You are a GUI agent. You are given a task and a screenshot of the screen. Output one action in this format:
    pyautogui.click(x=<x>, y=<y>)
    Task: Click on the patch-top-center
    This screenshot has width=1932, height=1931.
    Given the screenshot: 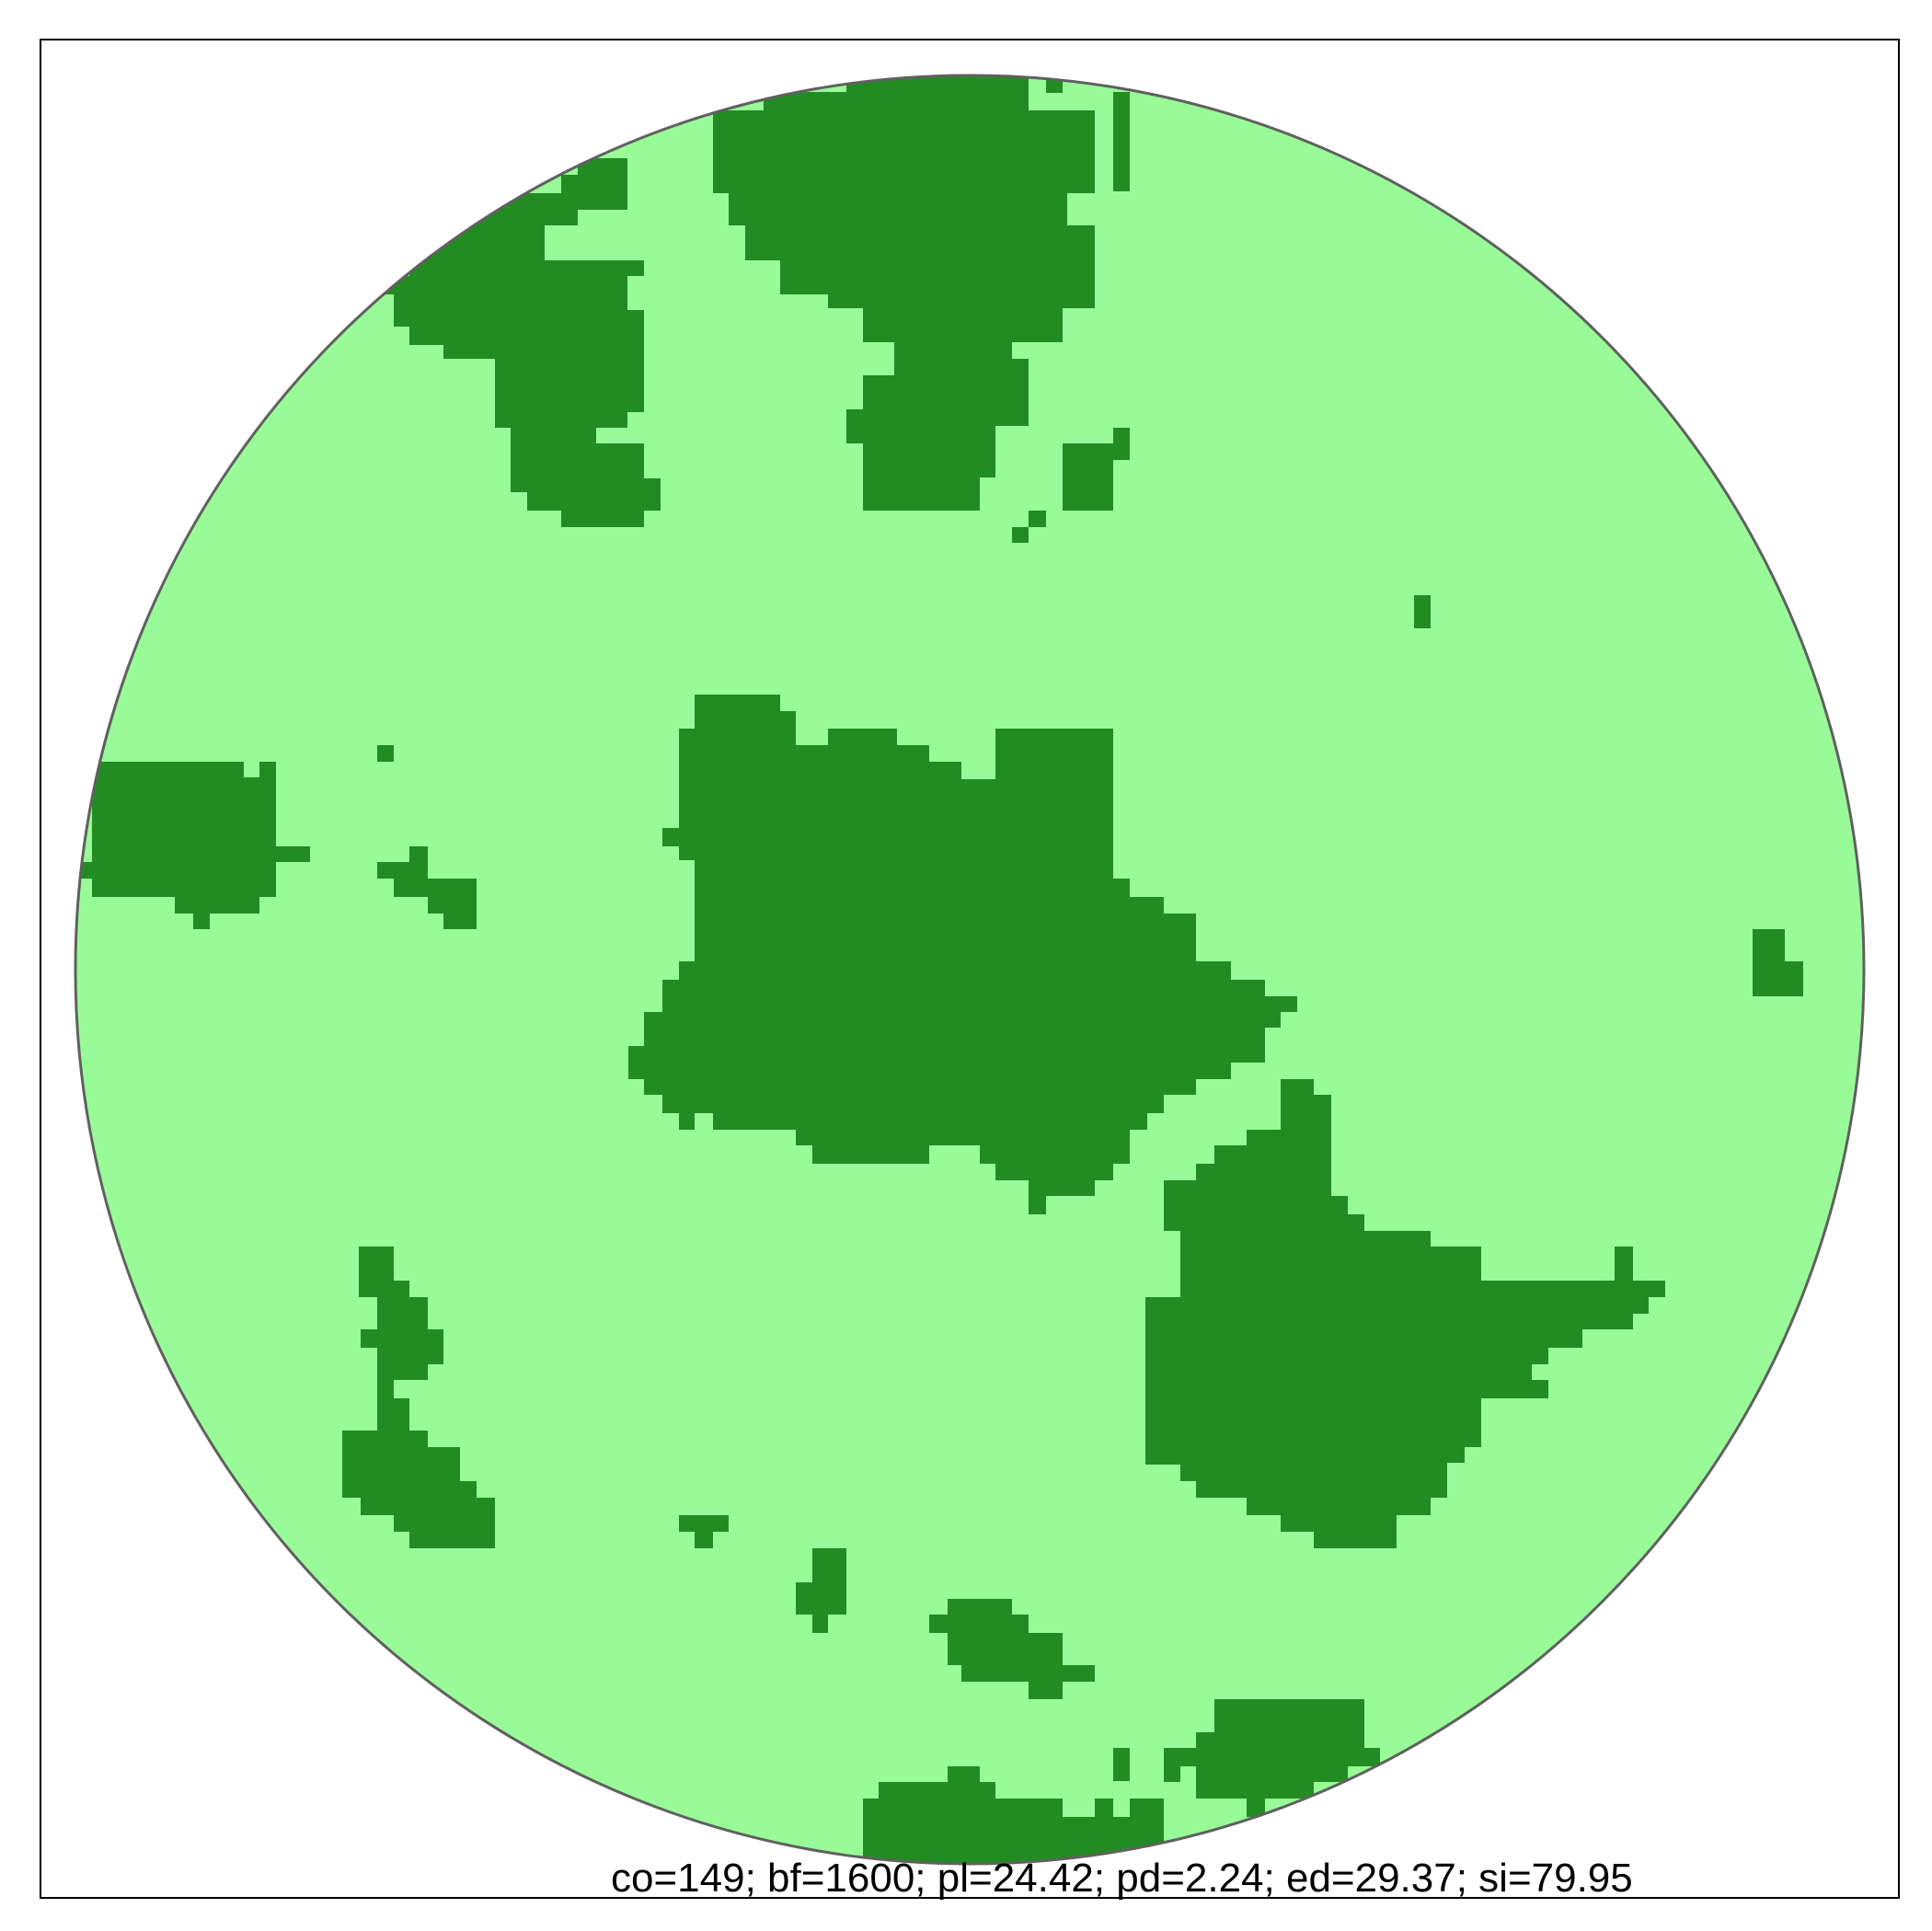 What is the action you would take?
    pyautogui.click(x=904, y=294)
    